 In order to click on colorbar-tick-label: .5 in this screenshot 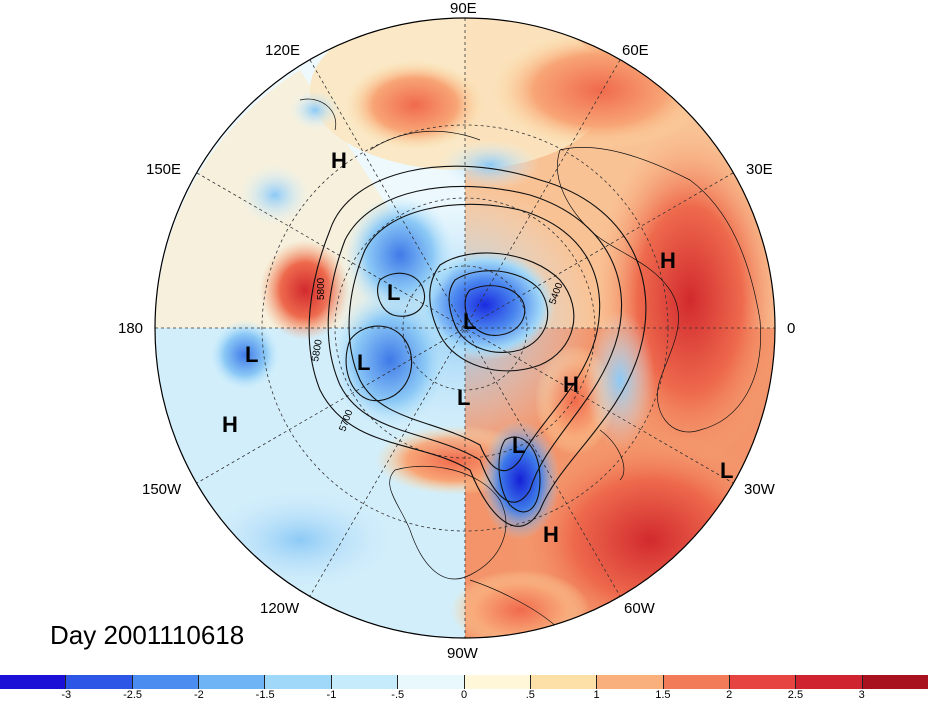, I will do `click(530, 695)`.